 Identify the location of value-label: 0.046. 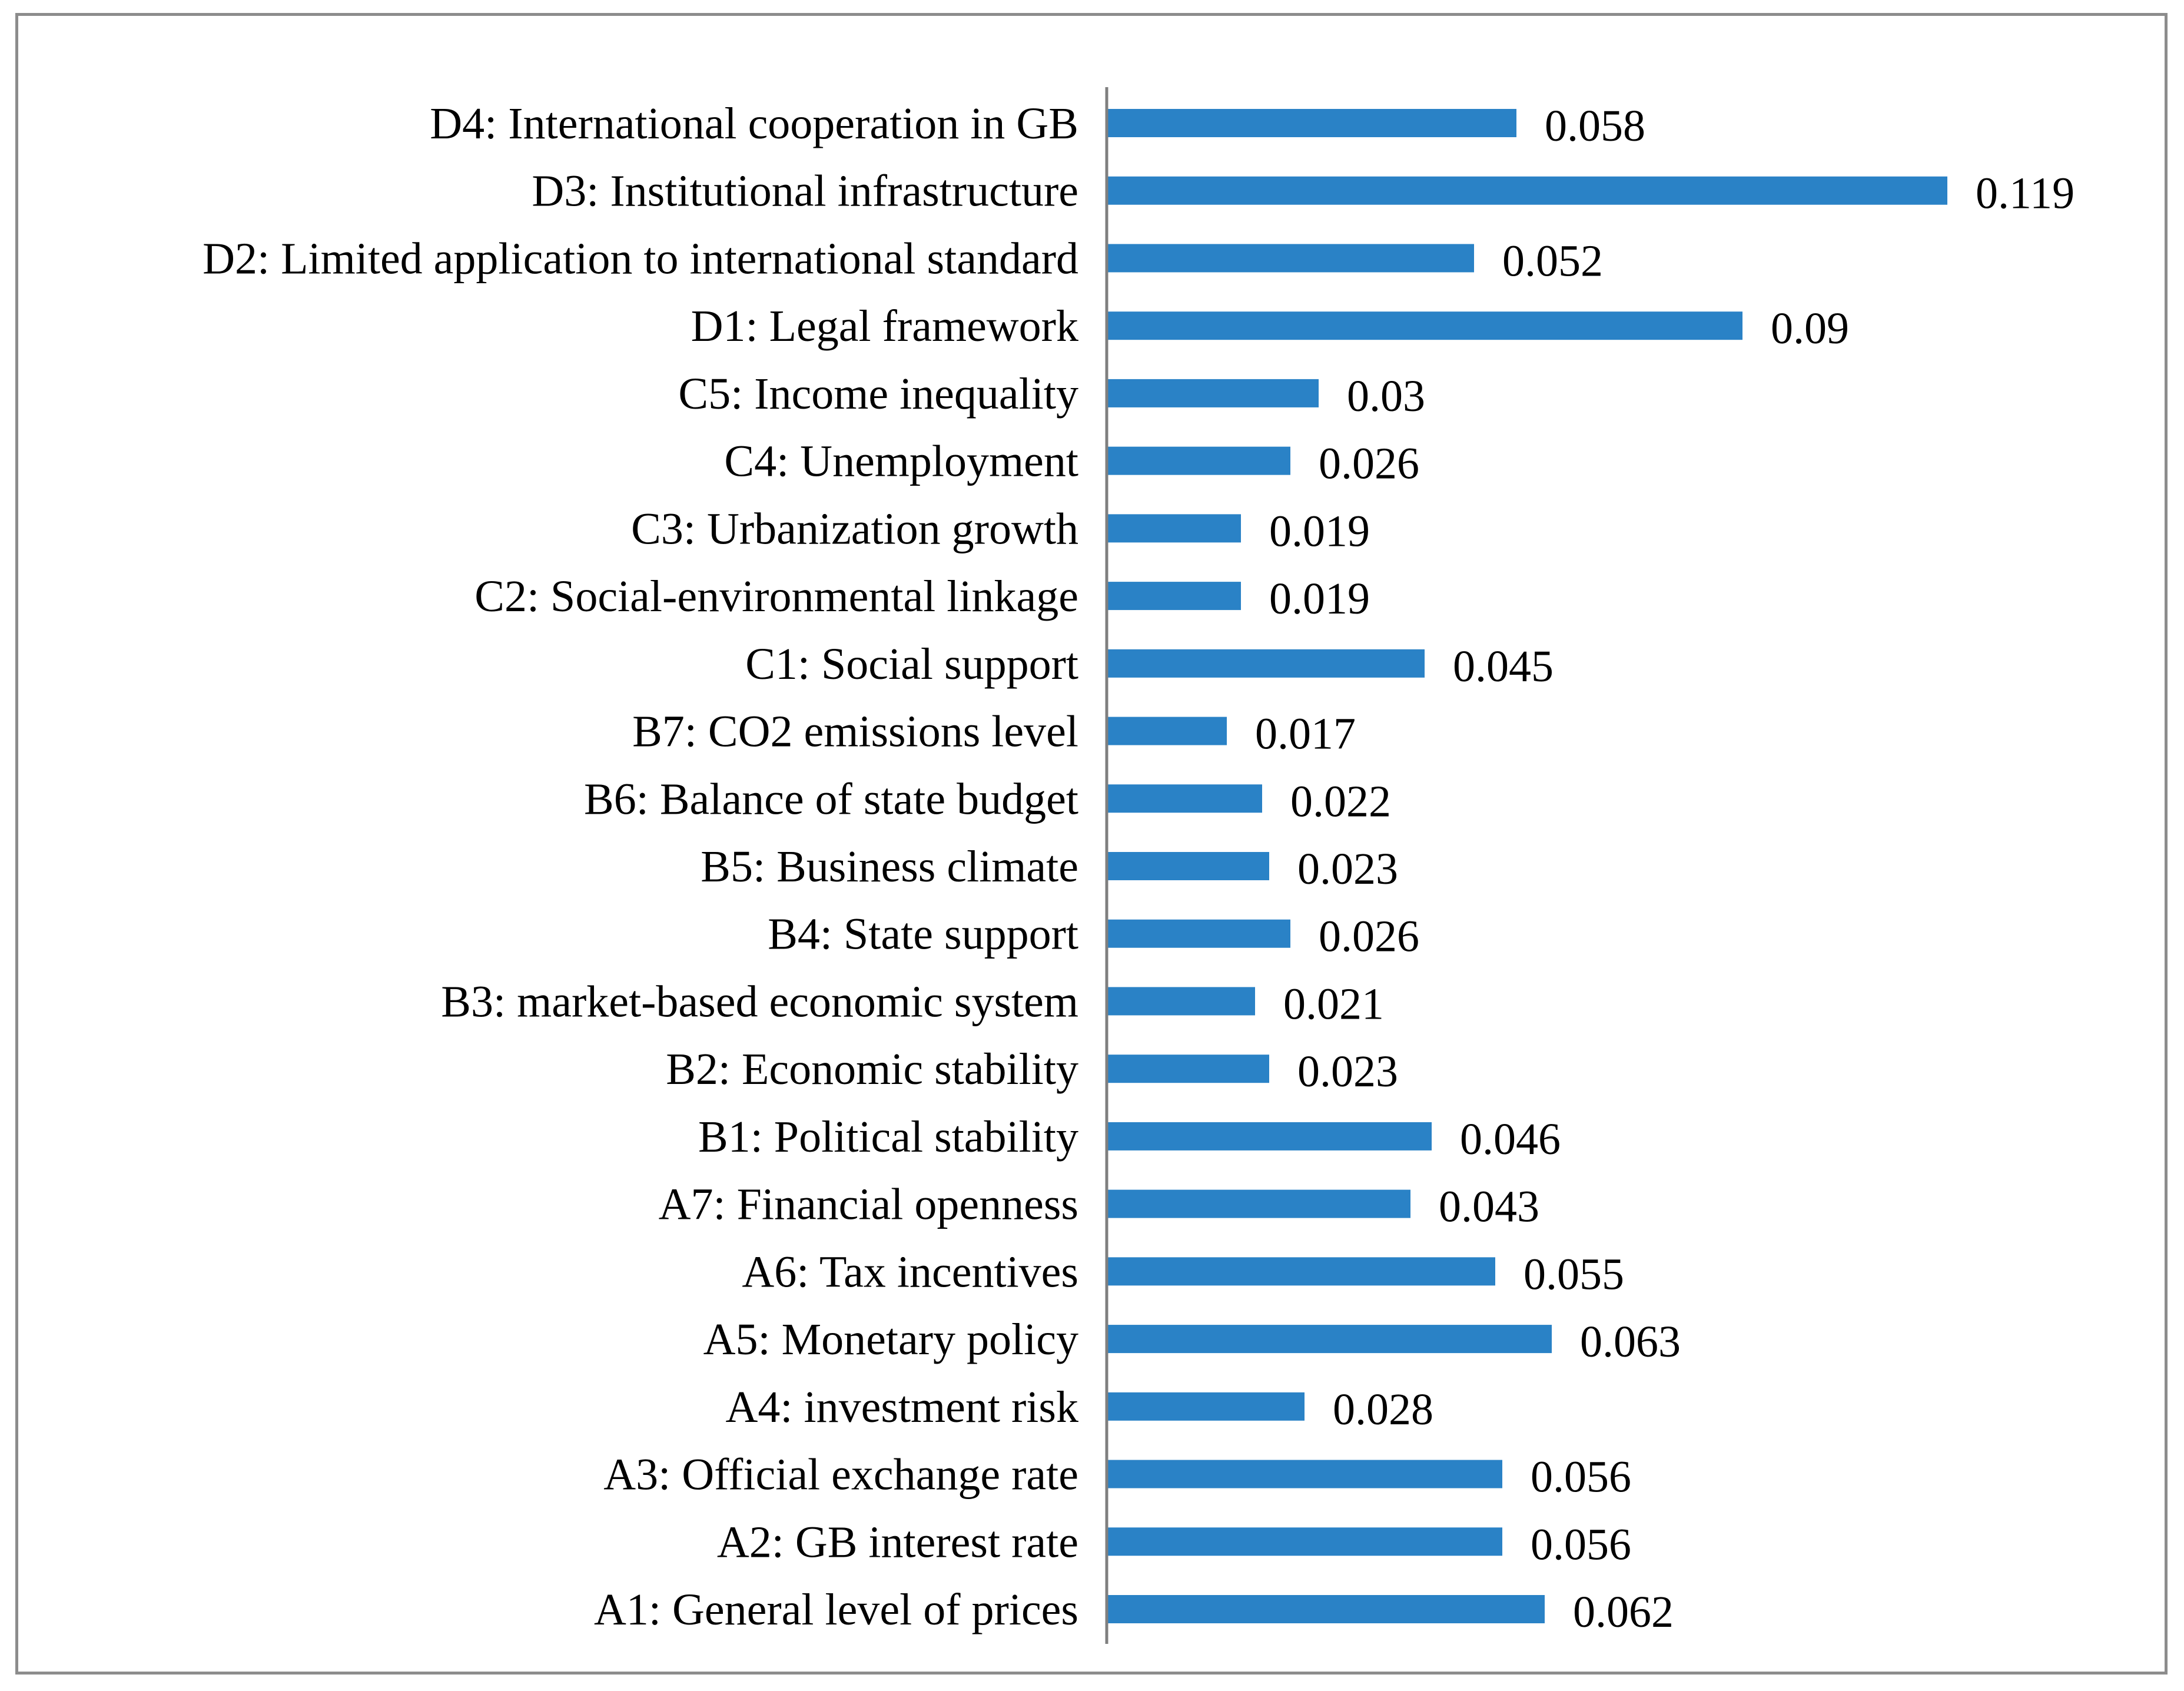
(1510, 1139).